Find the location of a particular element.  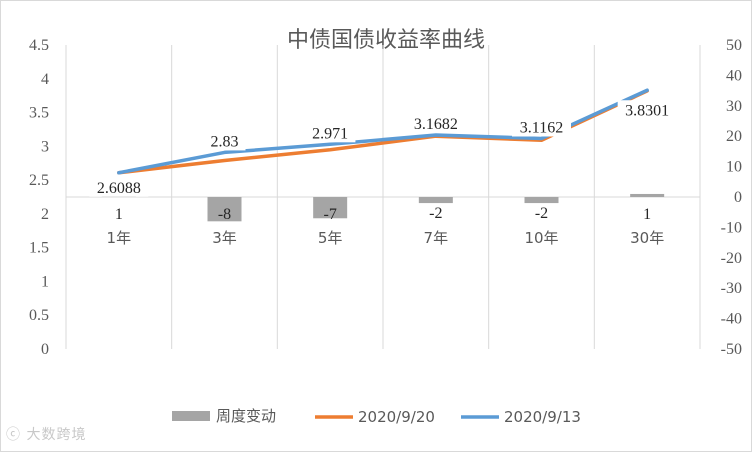

right-tick-label: 0 is located at coordinates (738, 197).